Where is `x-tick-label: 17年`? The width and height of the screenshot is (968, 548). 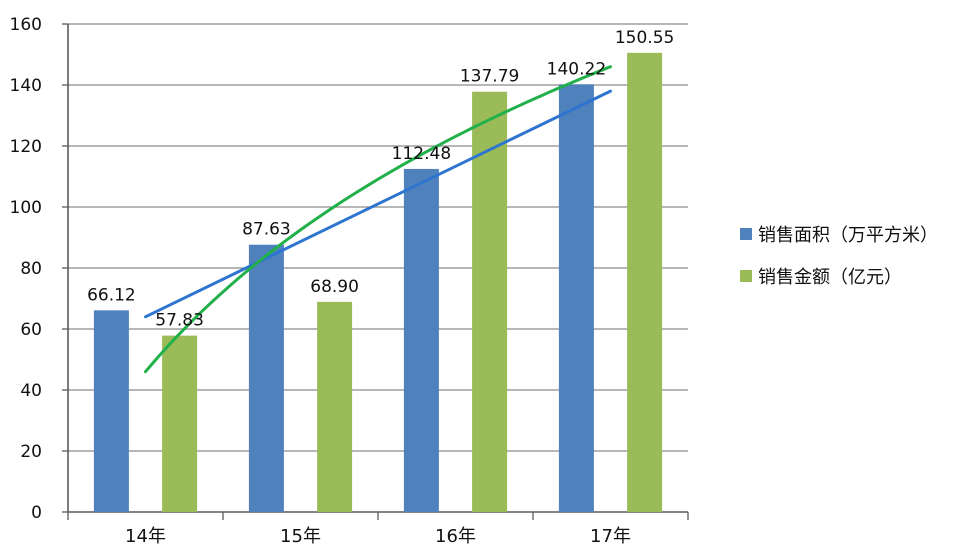 x-tick-label: 17年 is located at coordinates (610, 536).